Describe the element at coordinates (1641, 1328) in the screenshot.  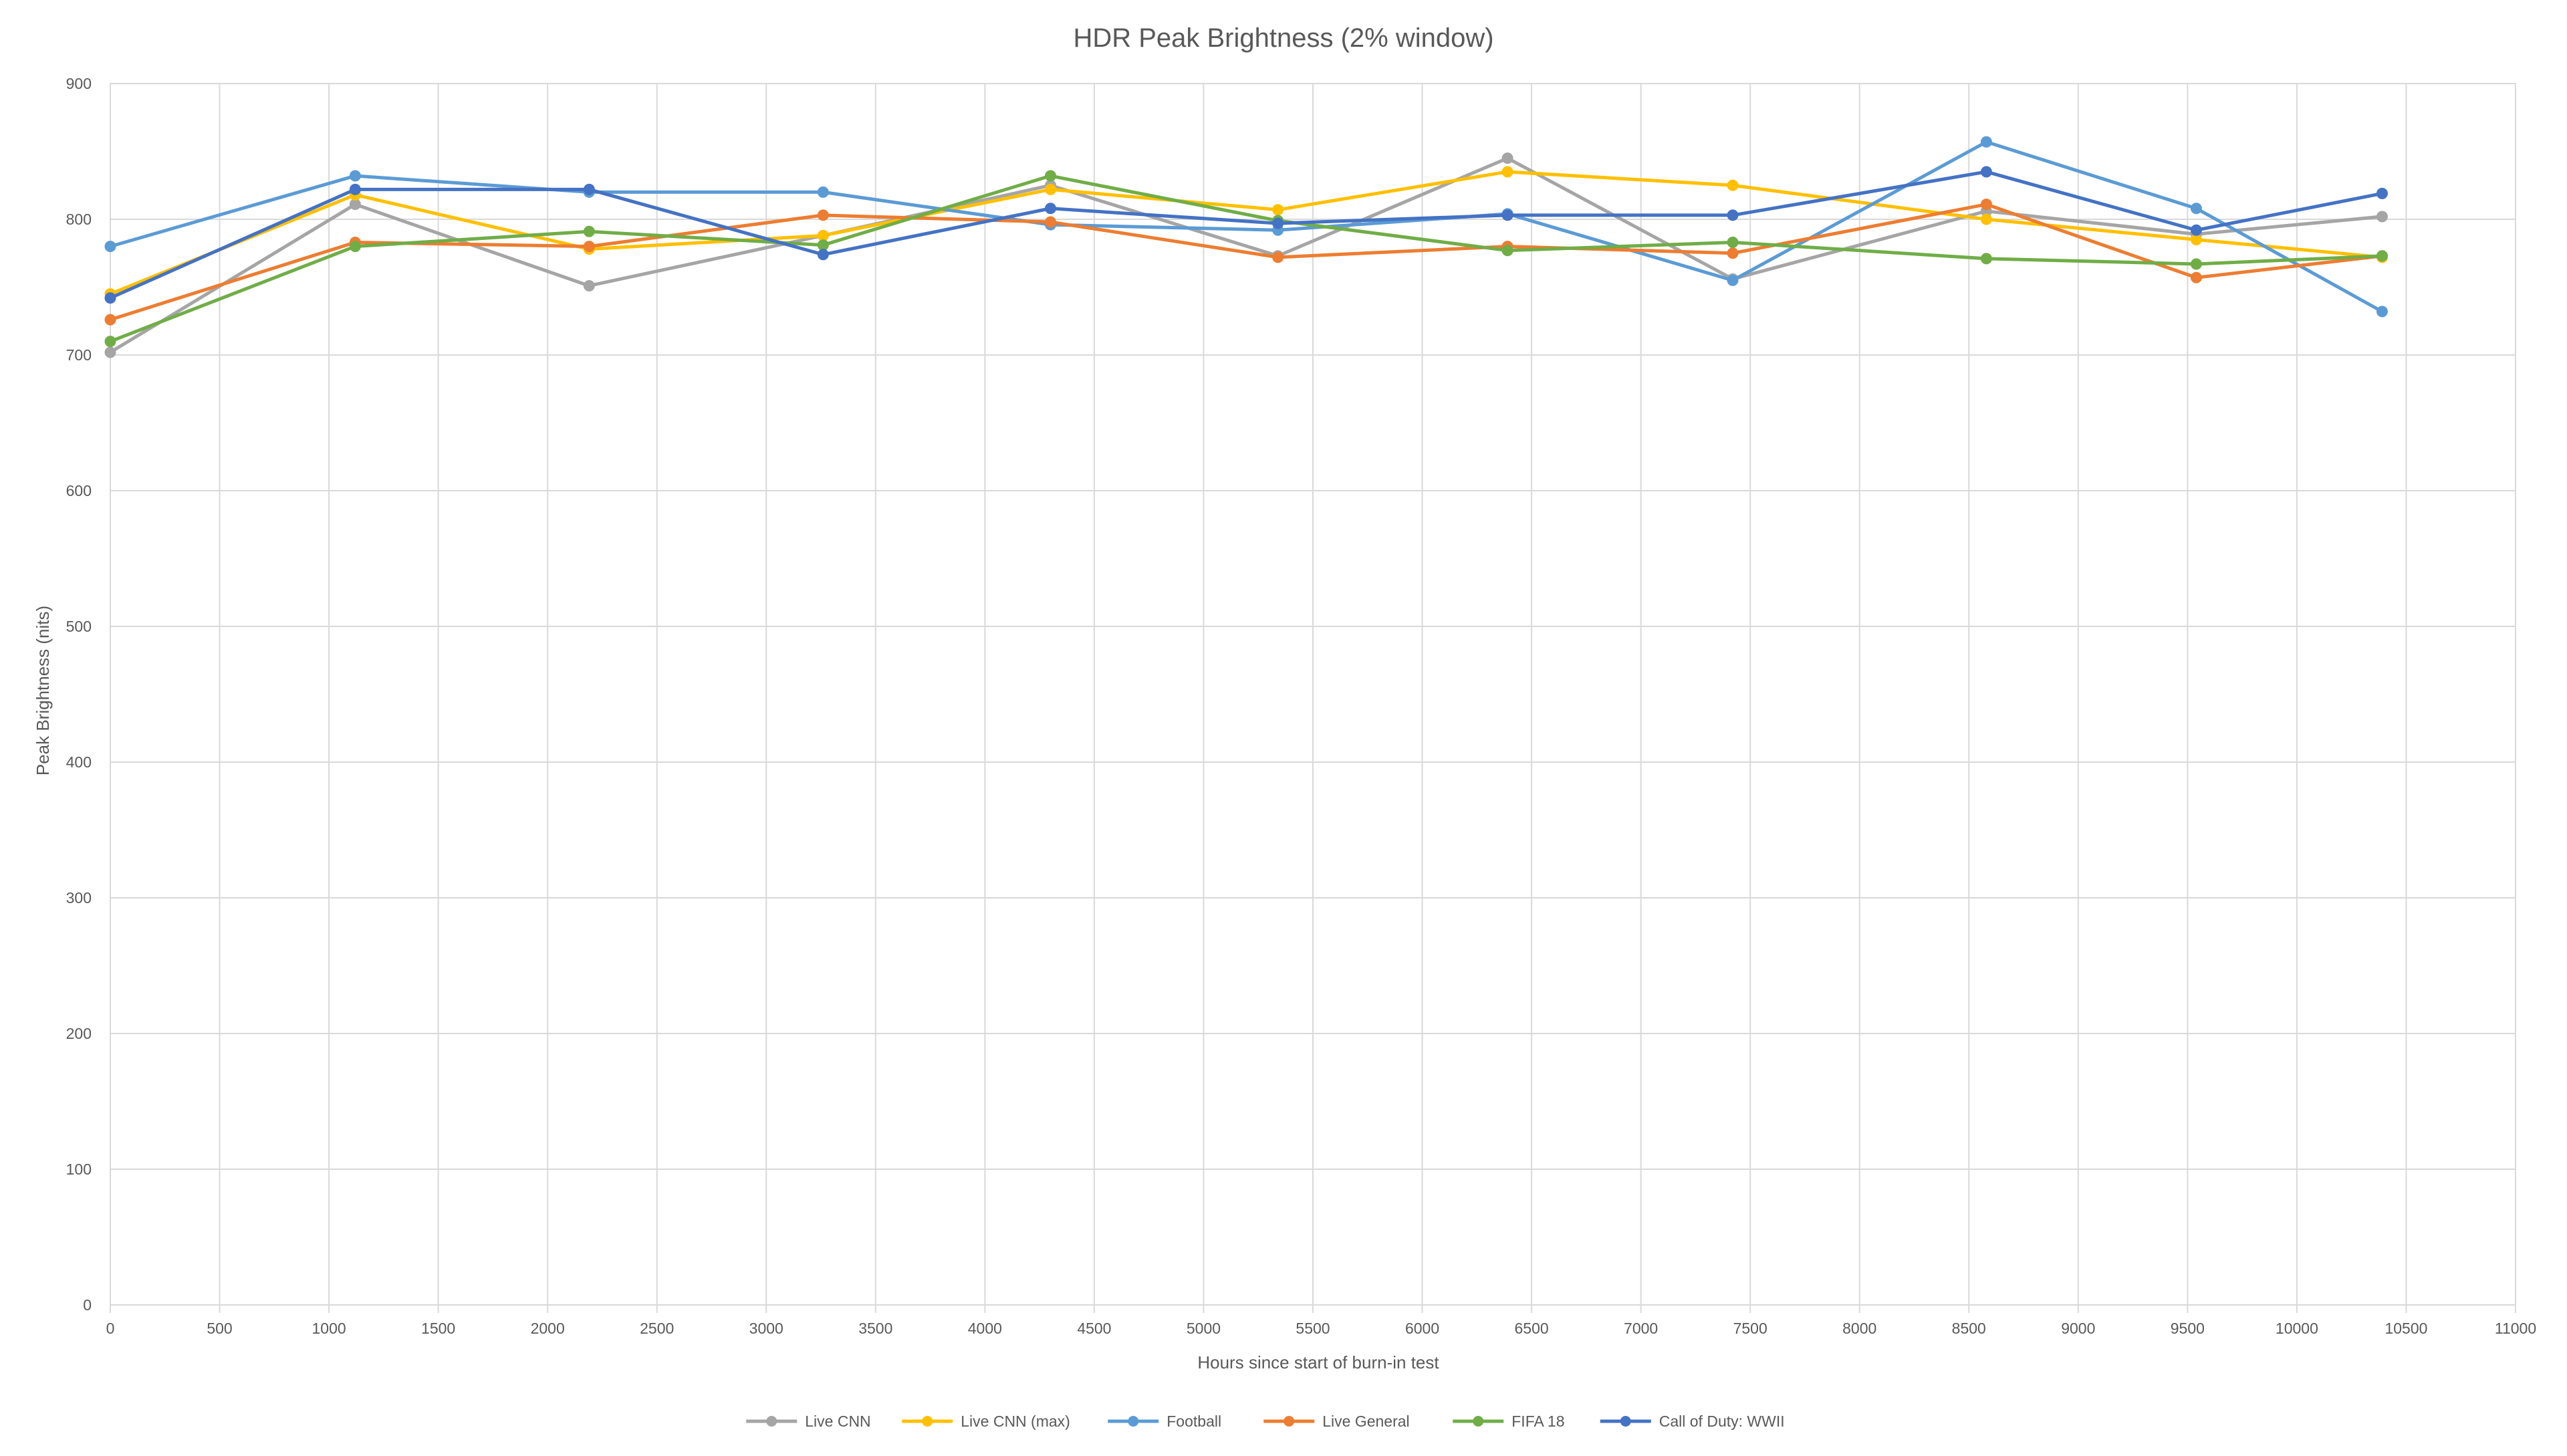
I see `x-tick-label: 7000` at that location.